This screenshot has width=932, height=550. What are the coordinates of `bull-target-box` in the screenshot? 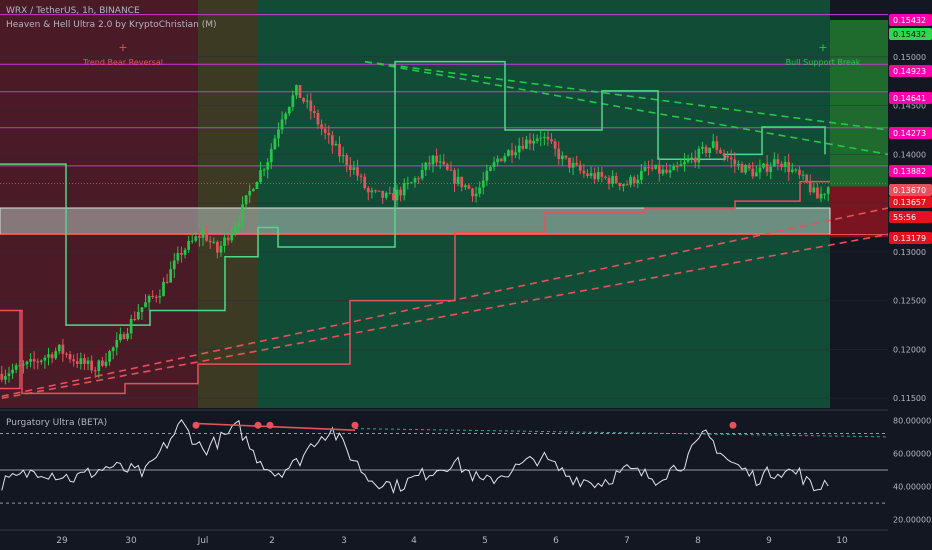 It's located at (859, 103).